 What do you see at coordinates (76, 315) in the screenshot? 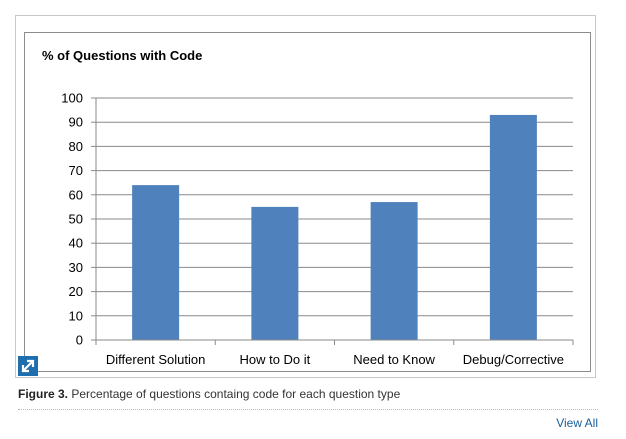
I see `y-tick-label-10: 10` at bounding box center [76, 315].